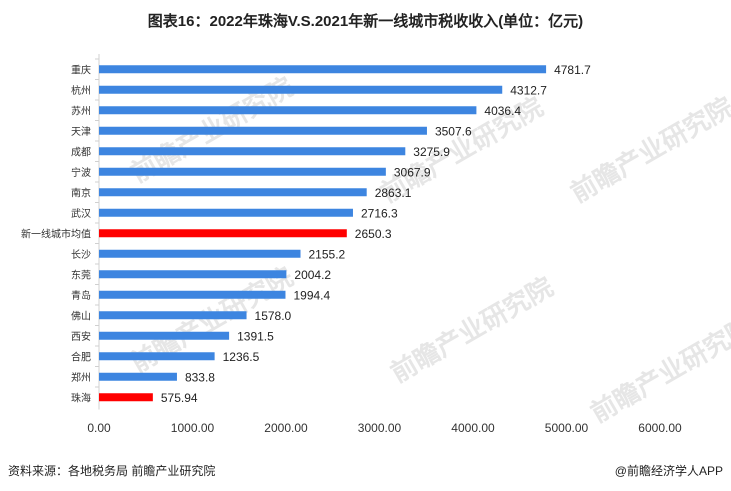 This screenshot has width=731, height=491. What do you see at coordinates (81, 336) in the screenshot?
I see `category-label: 西安` at bounding box center [81, 336].